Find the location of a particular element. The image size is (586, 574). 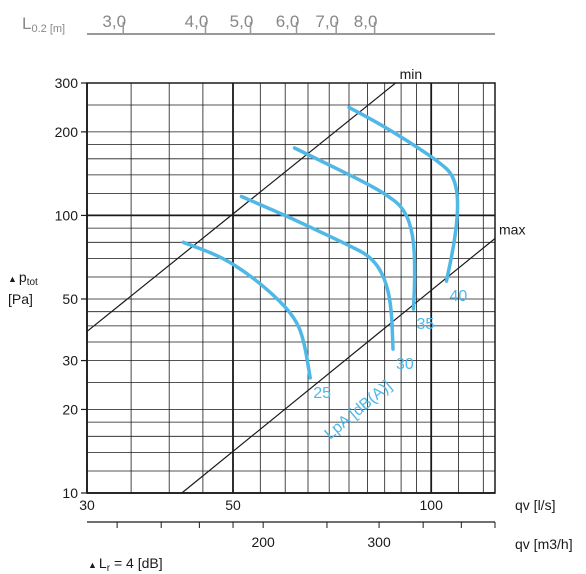

x-axis-label: qv [l/s] is located at coordinates (535, 505).